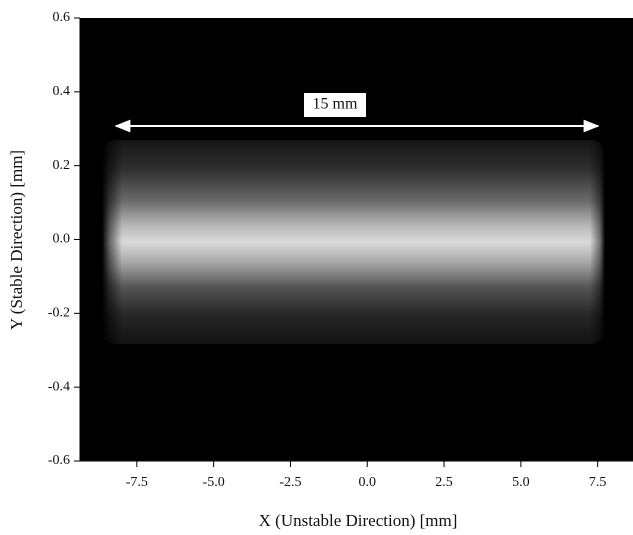 The height and width of the screenshot is (535, 633). I want to click on x-tick-label: -5.0, so click(214, 482).